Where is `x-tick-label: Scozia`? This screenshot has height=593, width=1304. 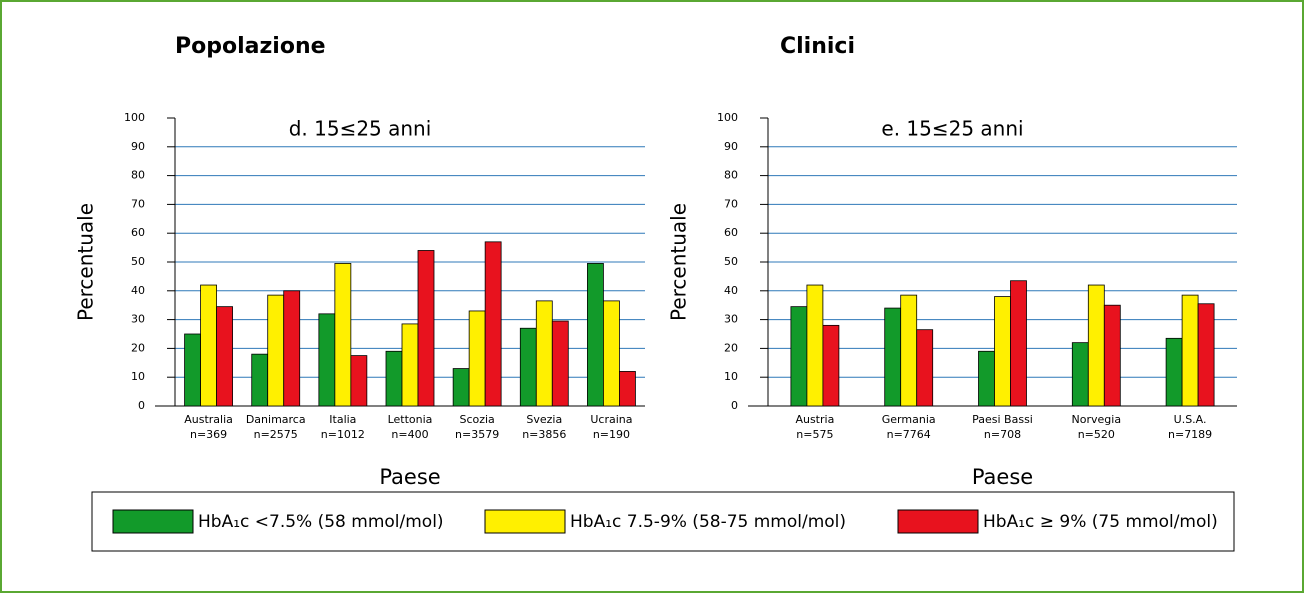 x-tick-label: Scozia is located at coordinates (476, 419).